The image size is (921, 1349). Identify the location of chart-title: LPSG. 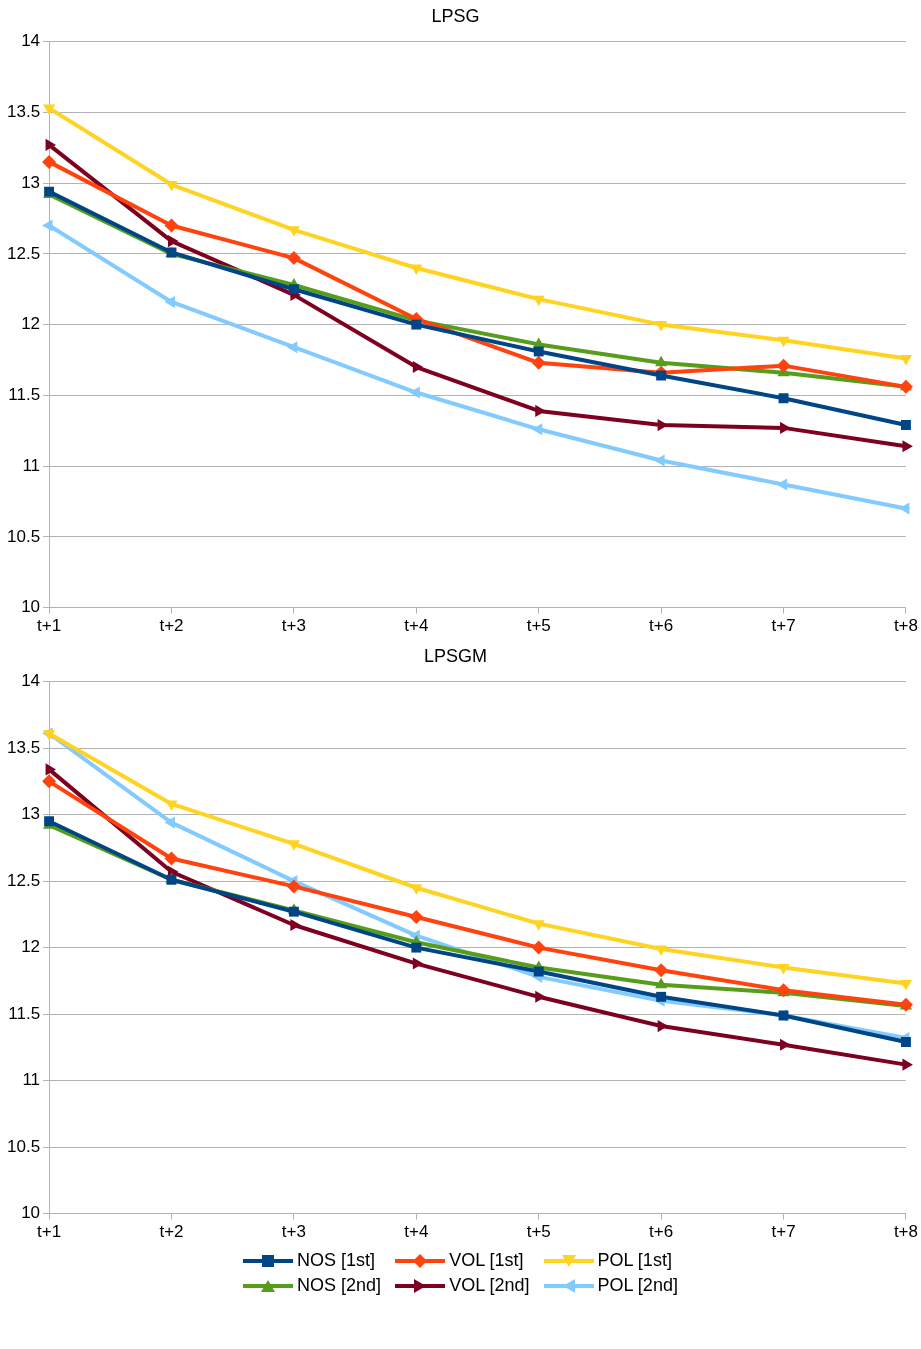
(455, 15).